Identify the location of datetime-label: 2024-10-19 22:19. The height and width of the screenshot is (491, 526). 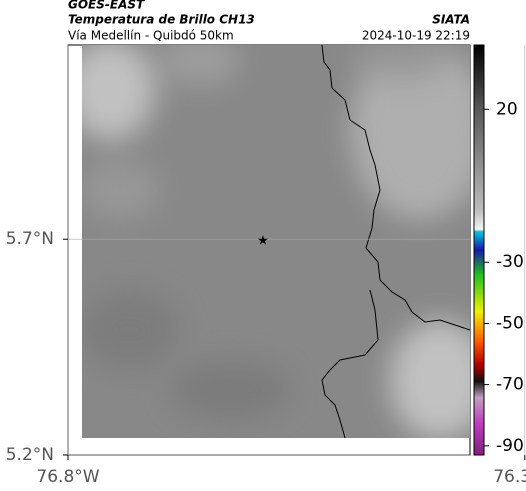
(416, 36).